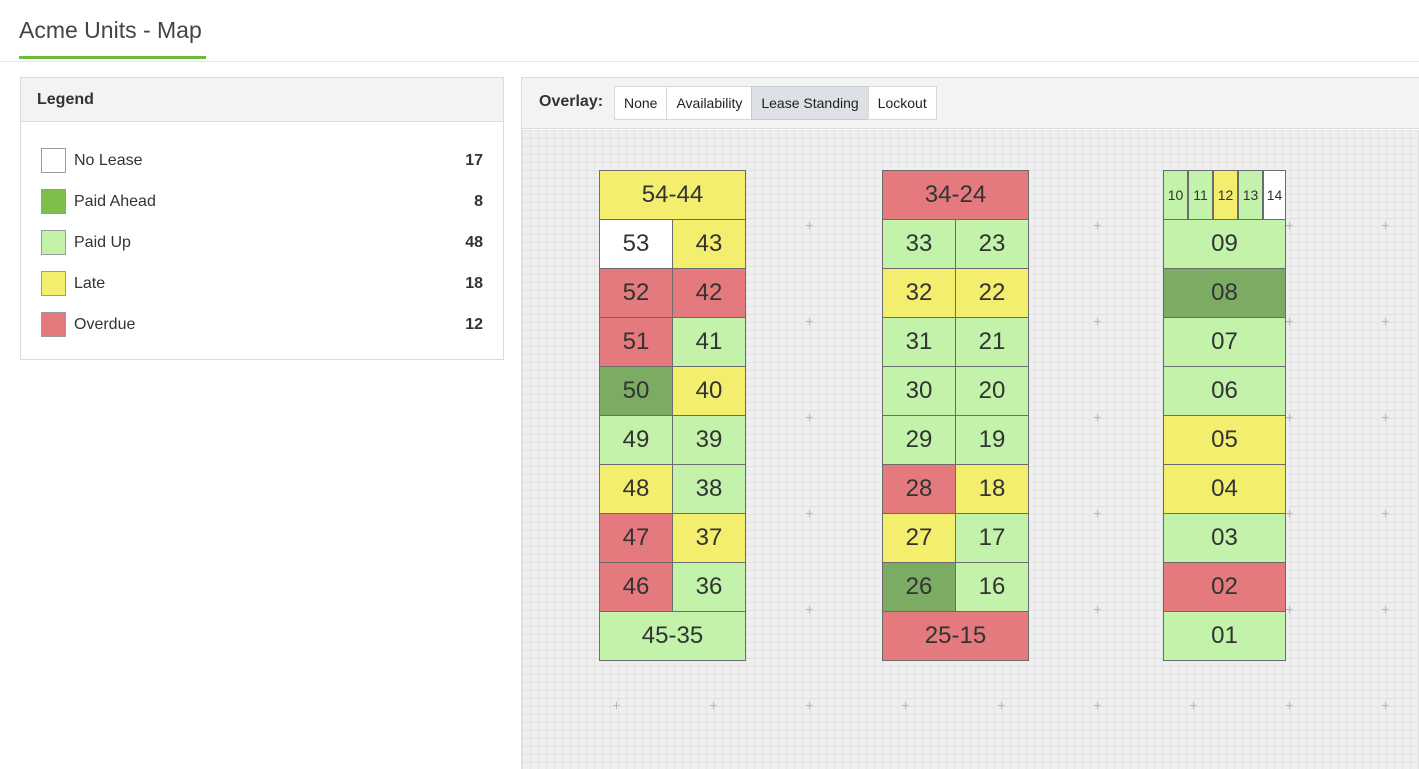  Describe the element at coordinates (262, 284) in the screenshot. I see `legend-item-late: Late 18` at that location.